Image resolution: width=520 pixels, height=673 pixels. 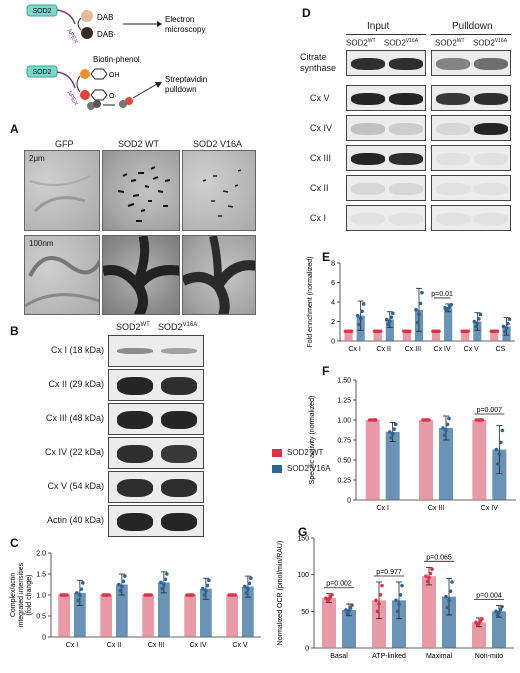 What do you see at coordinates (41, 617) in the screenshot?
I see `y-tick-label: 0.5` at bounding box center [41, 617].